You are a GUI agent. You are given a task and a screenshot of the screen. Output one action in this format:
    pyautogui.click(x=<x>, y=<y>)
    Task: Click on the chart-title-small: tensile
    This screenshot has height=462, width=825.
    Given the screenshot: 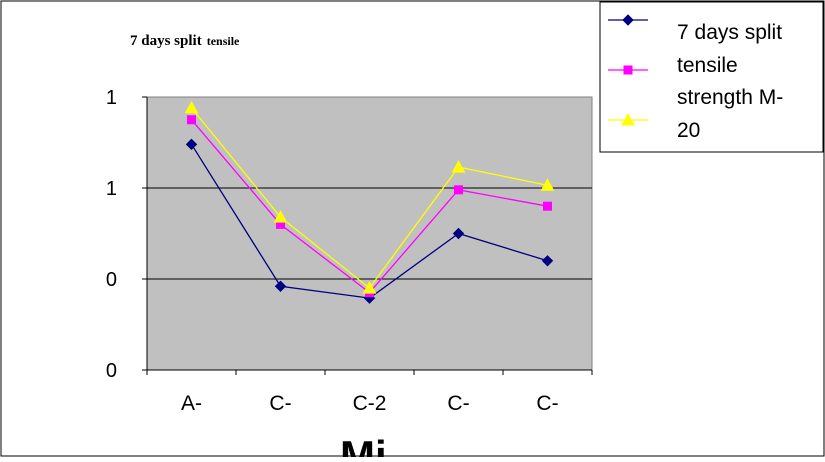 What is the action you would take?
    pyautogui.click(x=223, y=41)
    